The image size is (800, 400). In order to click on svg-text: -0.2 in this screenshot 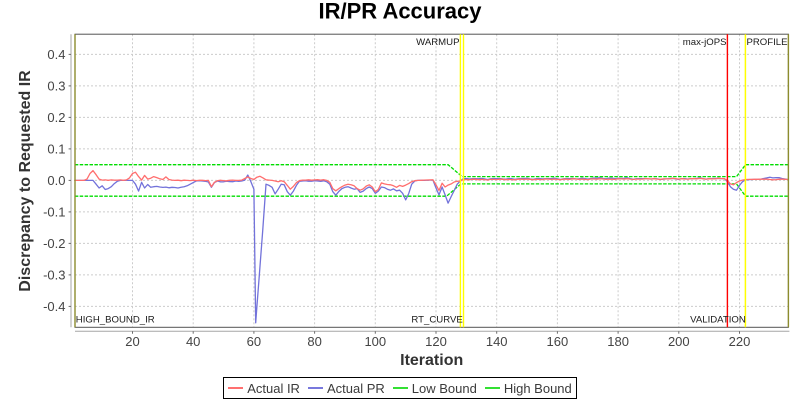, I will do `click(54, 243)`.